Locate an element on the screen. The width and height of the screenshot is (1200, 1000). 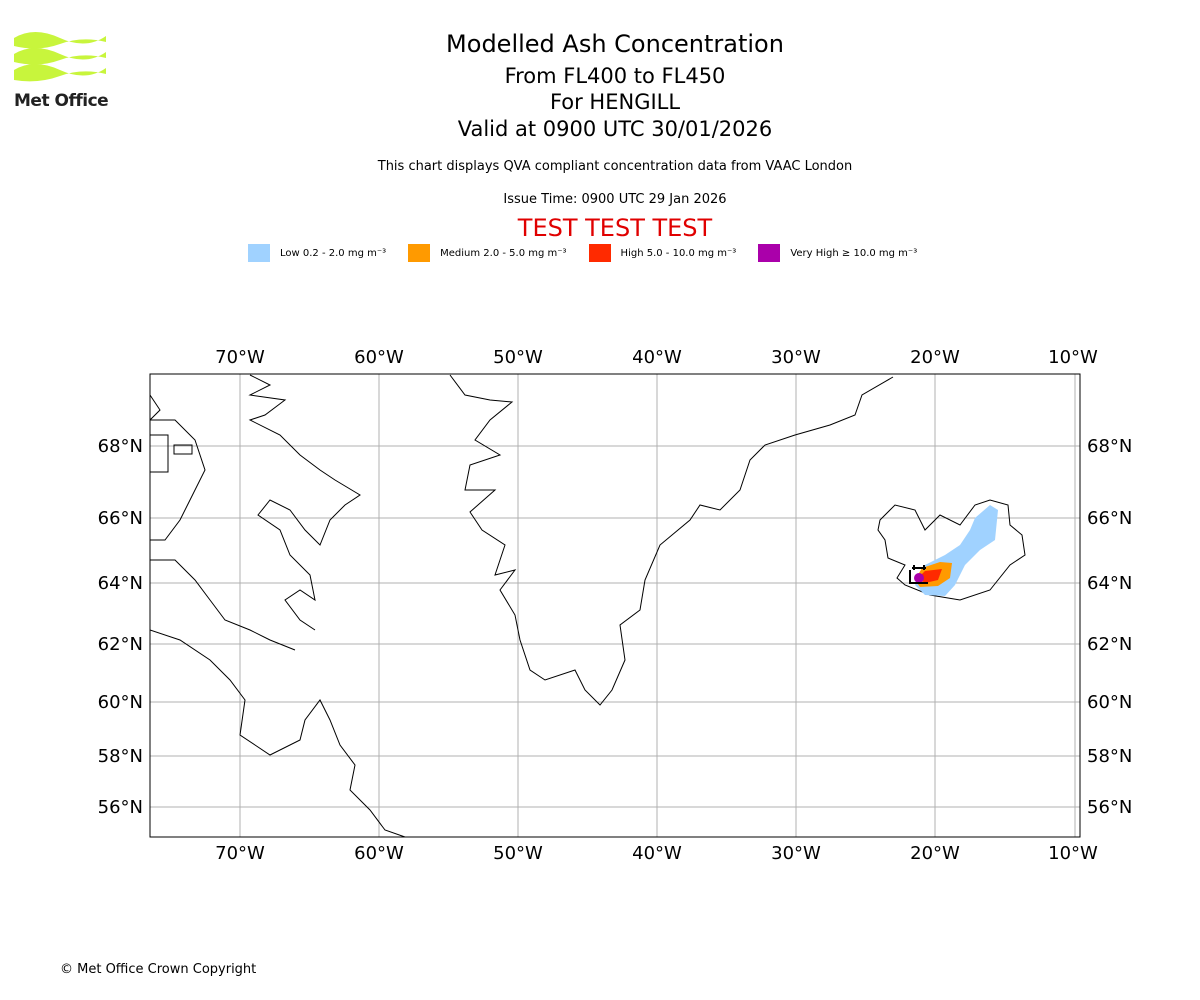
iceland-coast is located at coordinates (951, 550).